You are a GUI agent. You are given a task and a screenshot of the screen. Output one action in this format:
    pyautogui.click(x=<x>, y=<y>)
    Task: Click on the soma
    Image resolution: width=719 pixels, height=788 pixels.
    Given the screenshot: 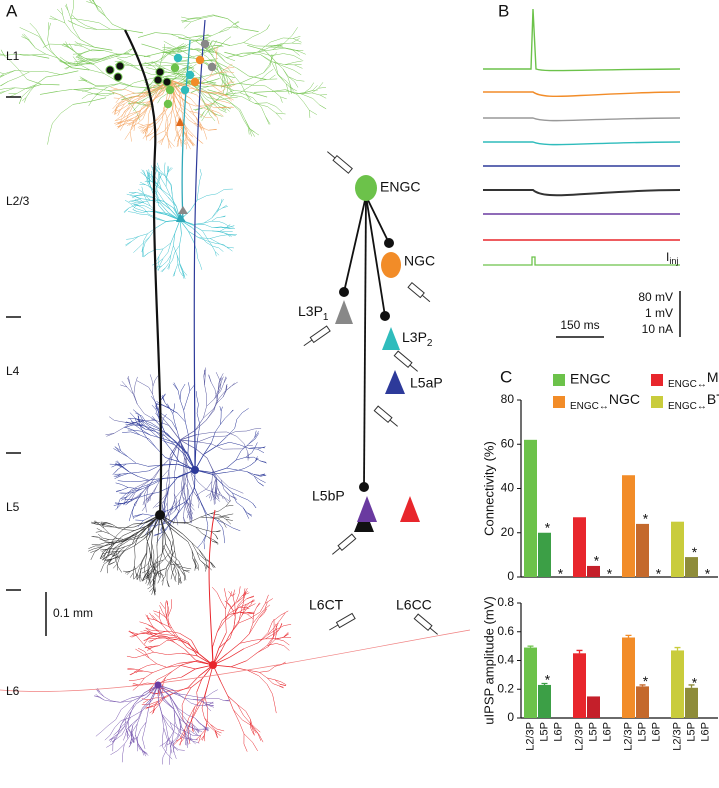 What is the action you would take?
    pyautogui.click(x=205, y=44)
    